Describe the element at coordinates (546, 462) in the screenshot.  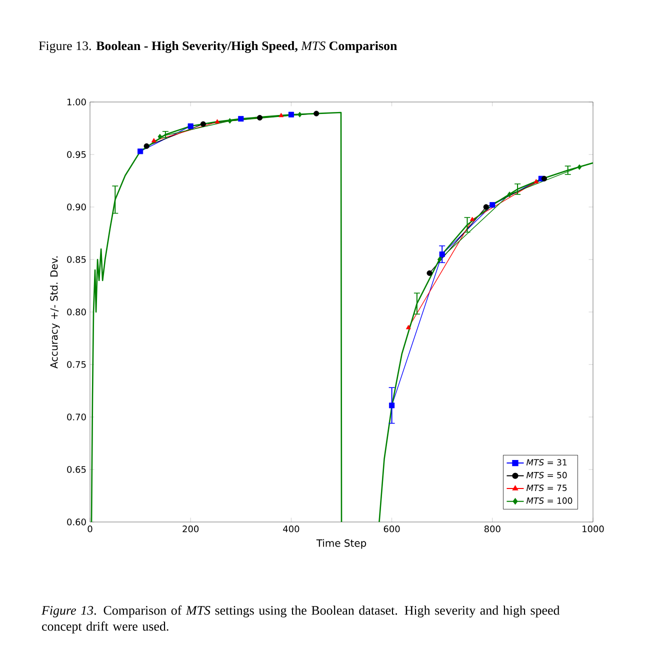
I see `legend-label: MTS = 31` at that location.